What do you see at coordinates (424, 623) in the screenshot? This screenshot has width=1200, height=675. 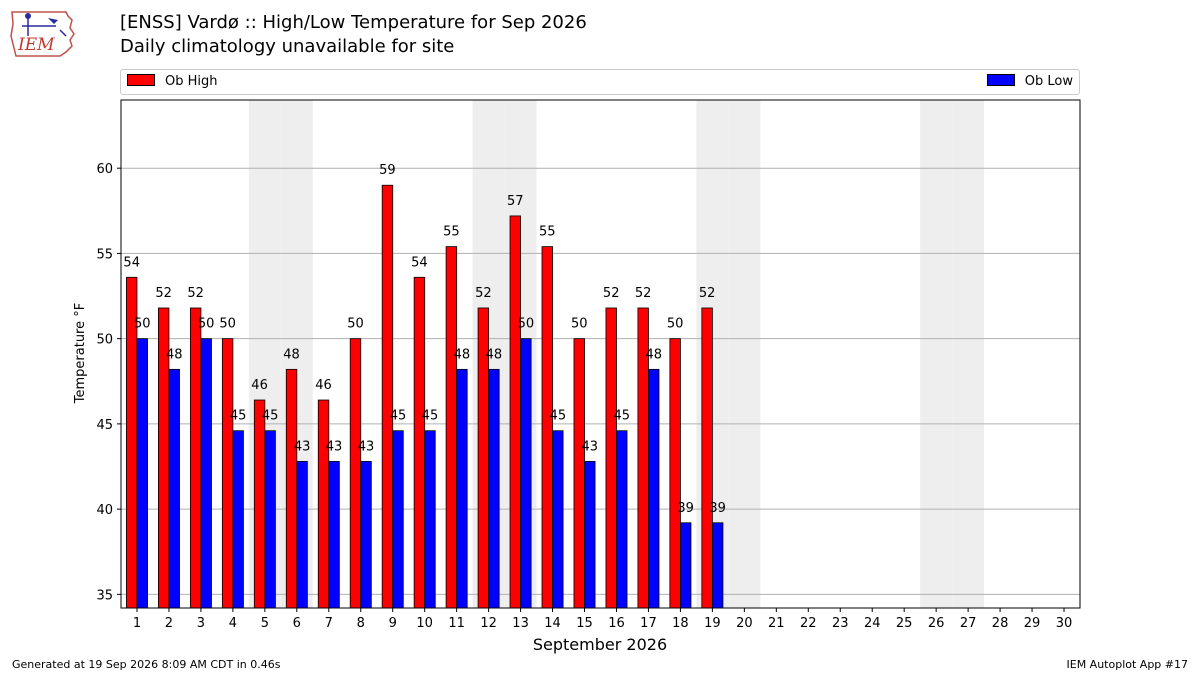 I see `x-tick-label: 10` at bounding box center [424, 623].